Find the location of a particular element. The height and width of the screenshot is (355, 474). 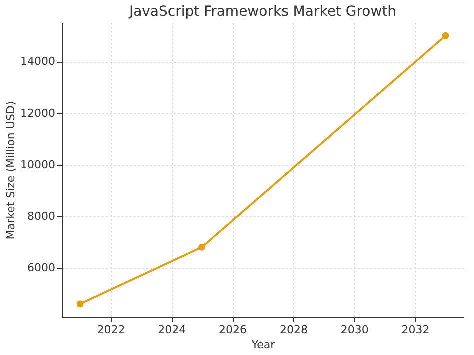

x-tick-label: 2022 is located at coordinates (111, 330).